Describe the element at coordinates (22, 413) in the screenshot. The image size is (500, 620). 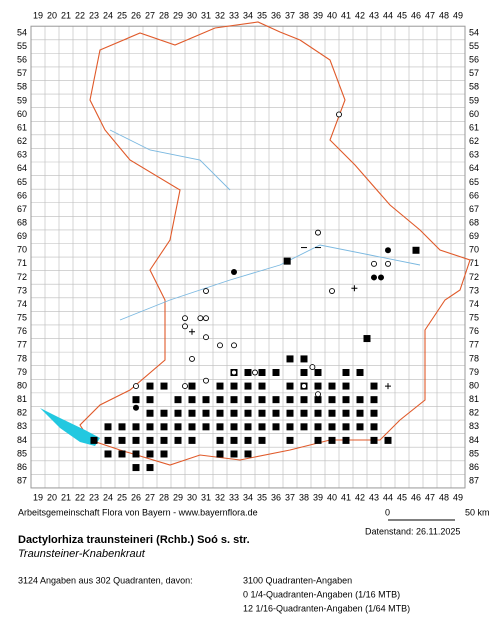
I see `row-label: 82` at that location.